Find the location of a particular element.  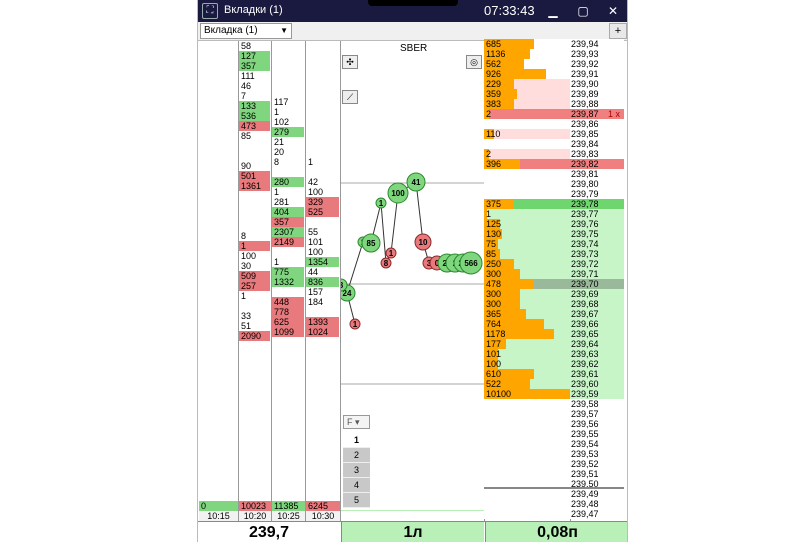

bid-quantity: 101 is located at coordinates (494, 354).